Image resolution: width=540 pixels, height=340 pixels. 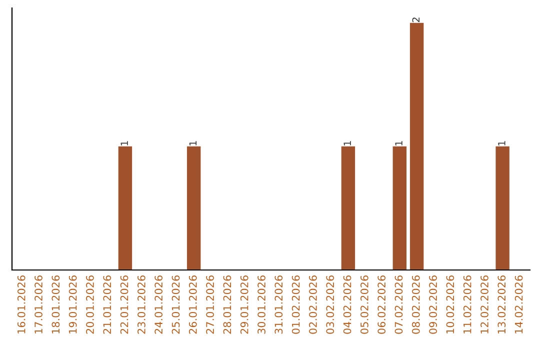 I want to click on x-tick-label: 04.02.2026, so click(x=347, y=305).